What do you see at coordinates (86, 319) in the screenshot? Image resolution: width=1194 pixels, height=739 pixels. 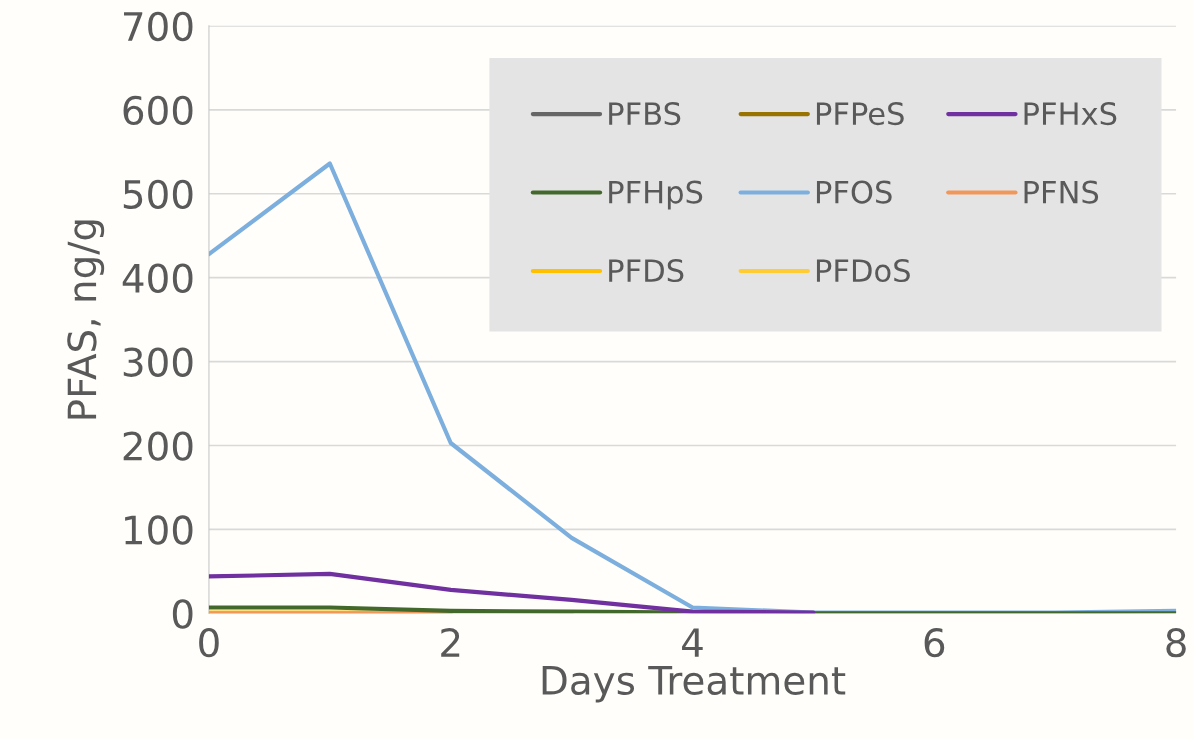 I see `y-axis-title: PFAS, ng/g` at bounding box center [86, 319].